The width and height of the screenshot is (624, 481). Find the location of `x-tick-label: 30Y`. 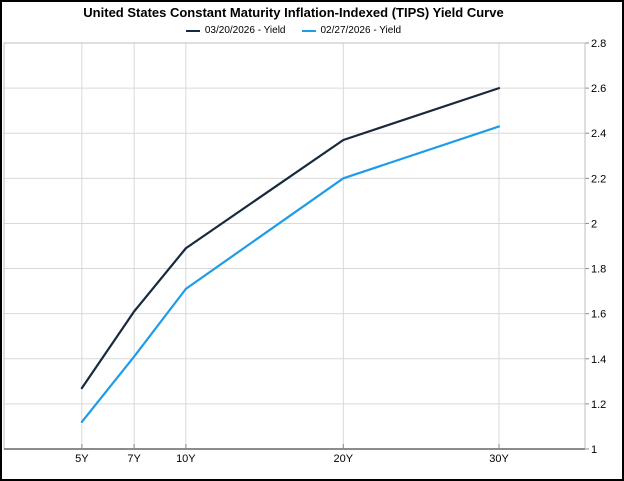

x-tick-label: 30Y is located at coordinates (499, 459).